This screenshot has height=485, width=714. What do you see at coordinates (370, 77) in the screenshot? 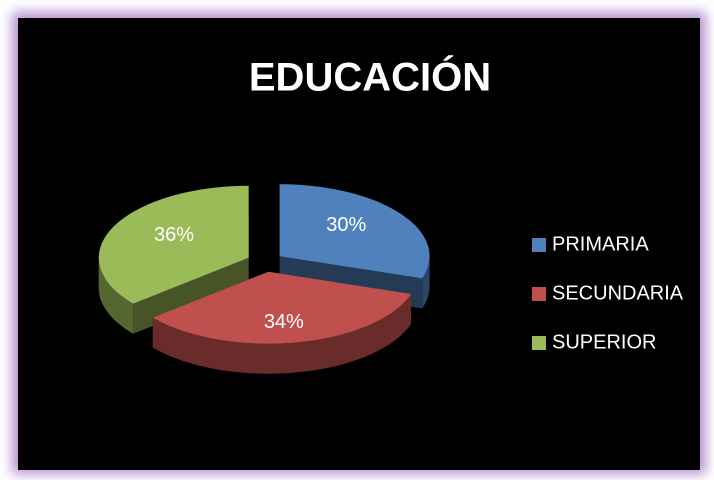
I see `chart-title: EDUCACIÓN` at bounding box center [370, 77].